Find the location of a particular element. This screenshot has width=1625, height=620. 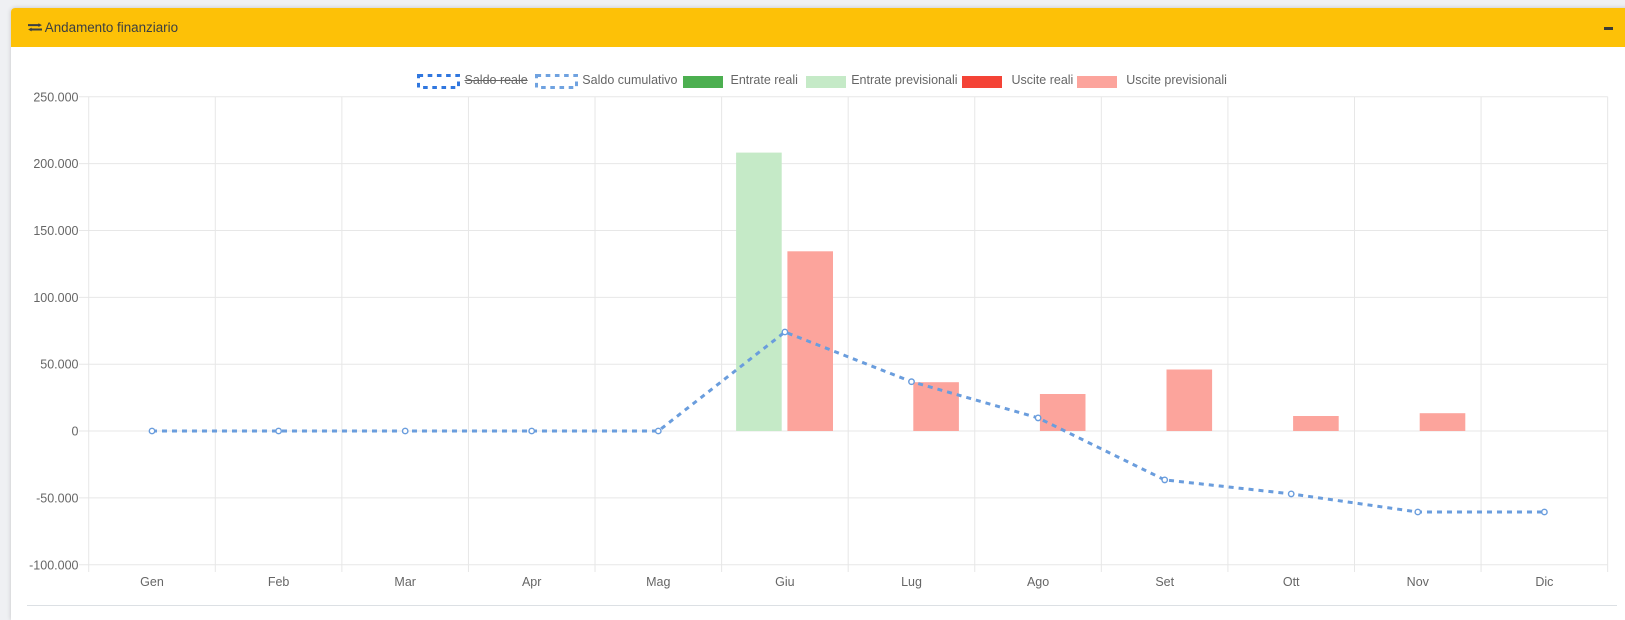

svg-text: 0 is located at coordinates (75, 432).